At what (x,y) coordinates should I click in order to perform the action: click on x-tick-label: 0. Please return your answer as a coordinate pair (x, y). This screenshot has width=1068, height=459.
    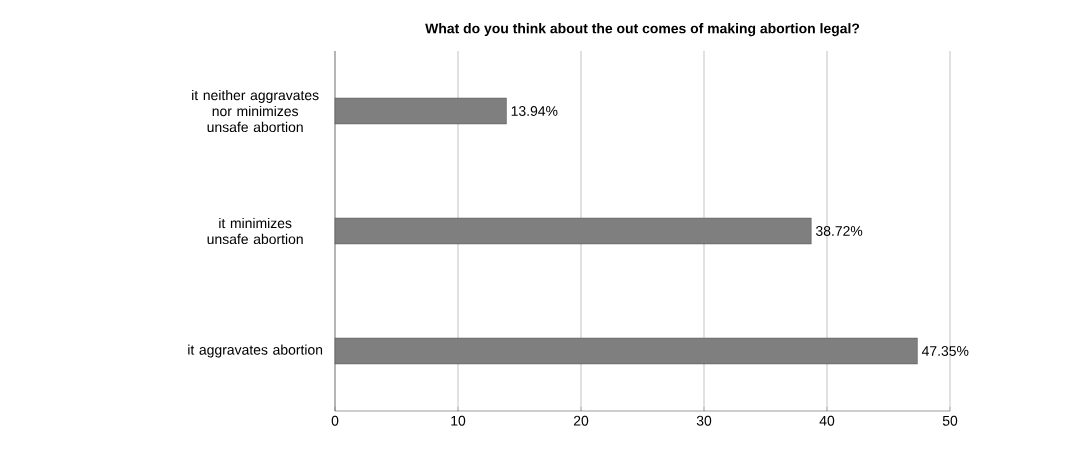
    Looking at the image, I should click on (335, 420).